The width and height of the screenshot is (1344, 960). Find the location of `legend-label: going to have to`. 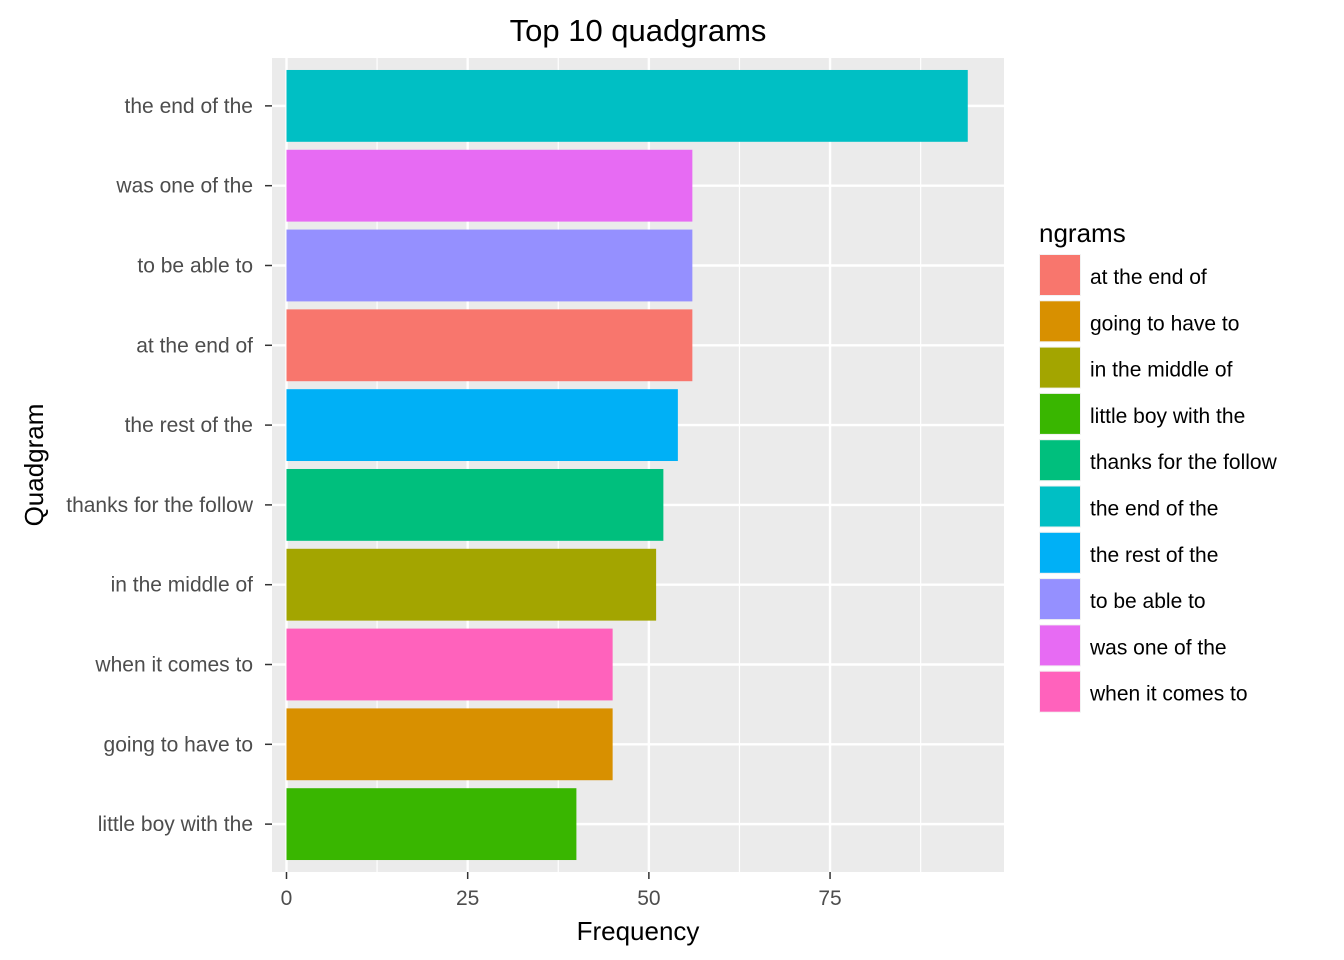

legend-label: going to have to is located at coordinates (1164, 323).